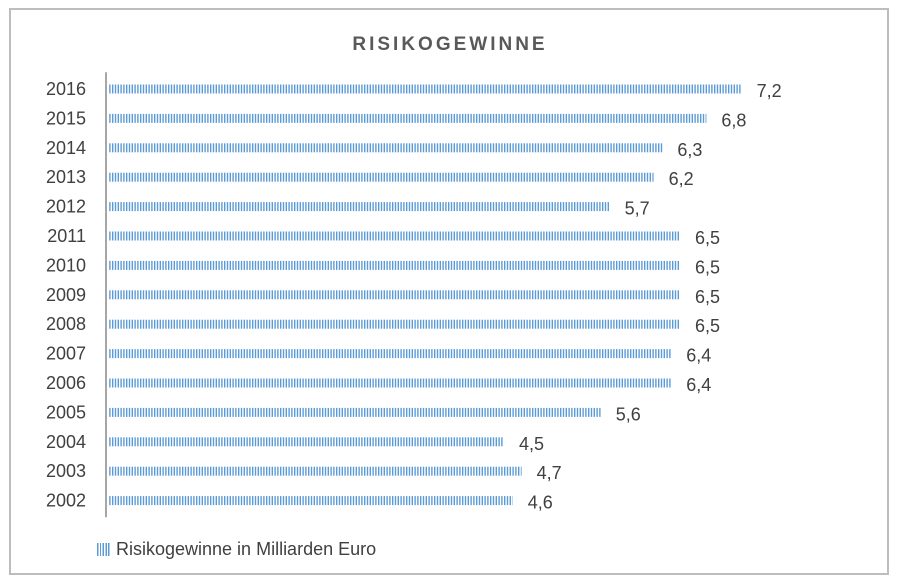 The image size is (900, 584). Describe the element at coordinates (385, 148) in the screenshot. I see `bar-2014` at that location.